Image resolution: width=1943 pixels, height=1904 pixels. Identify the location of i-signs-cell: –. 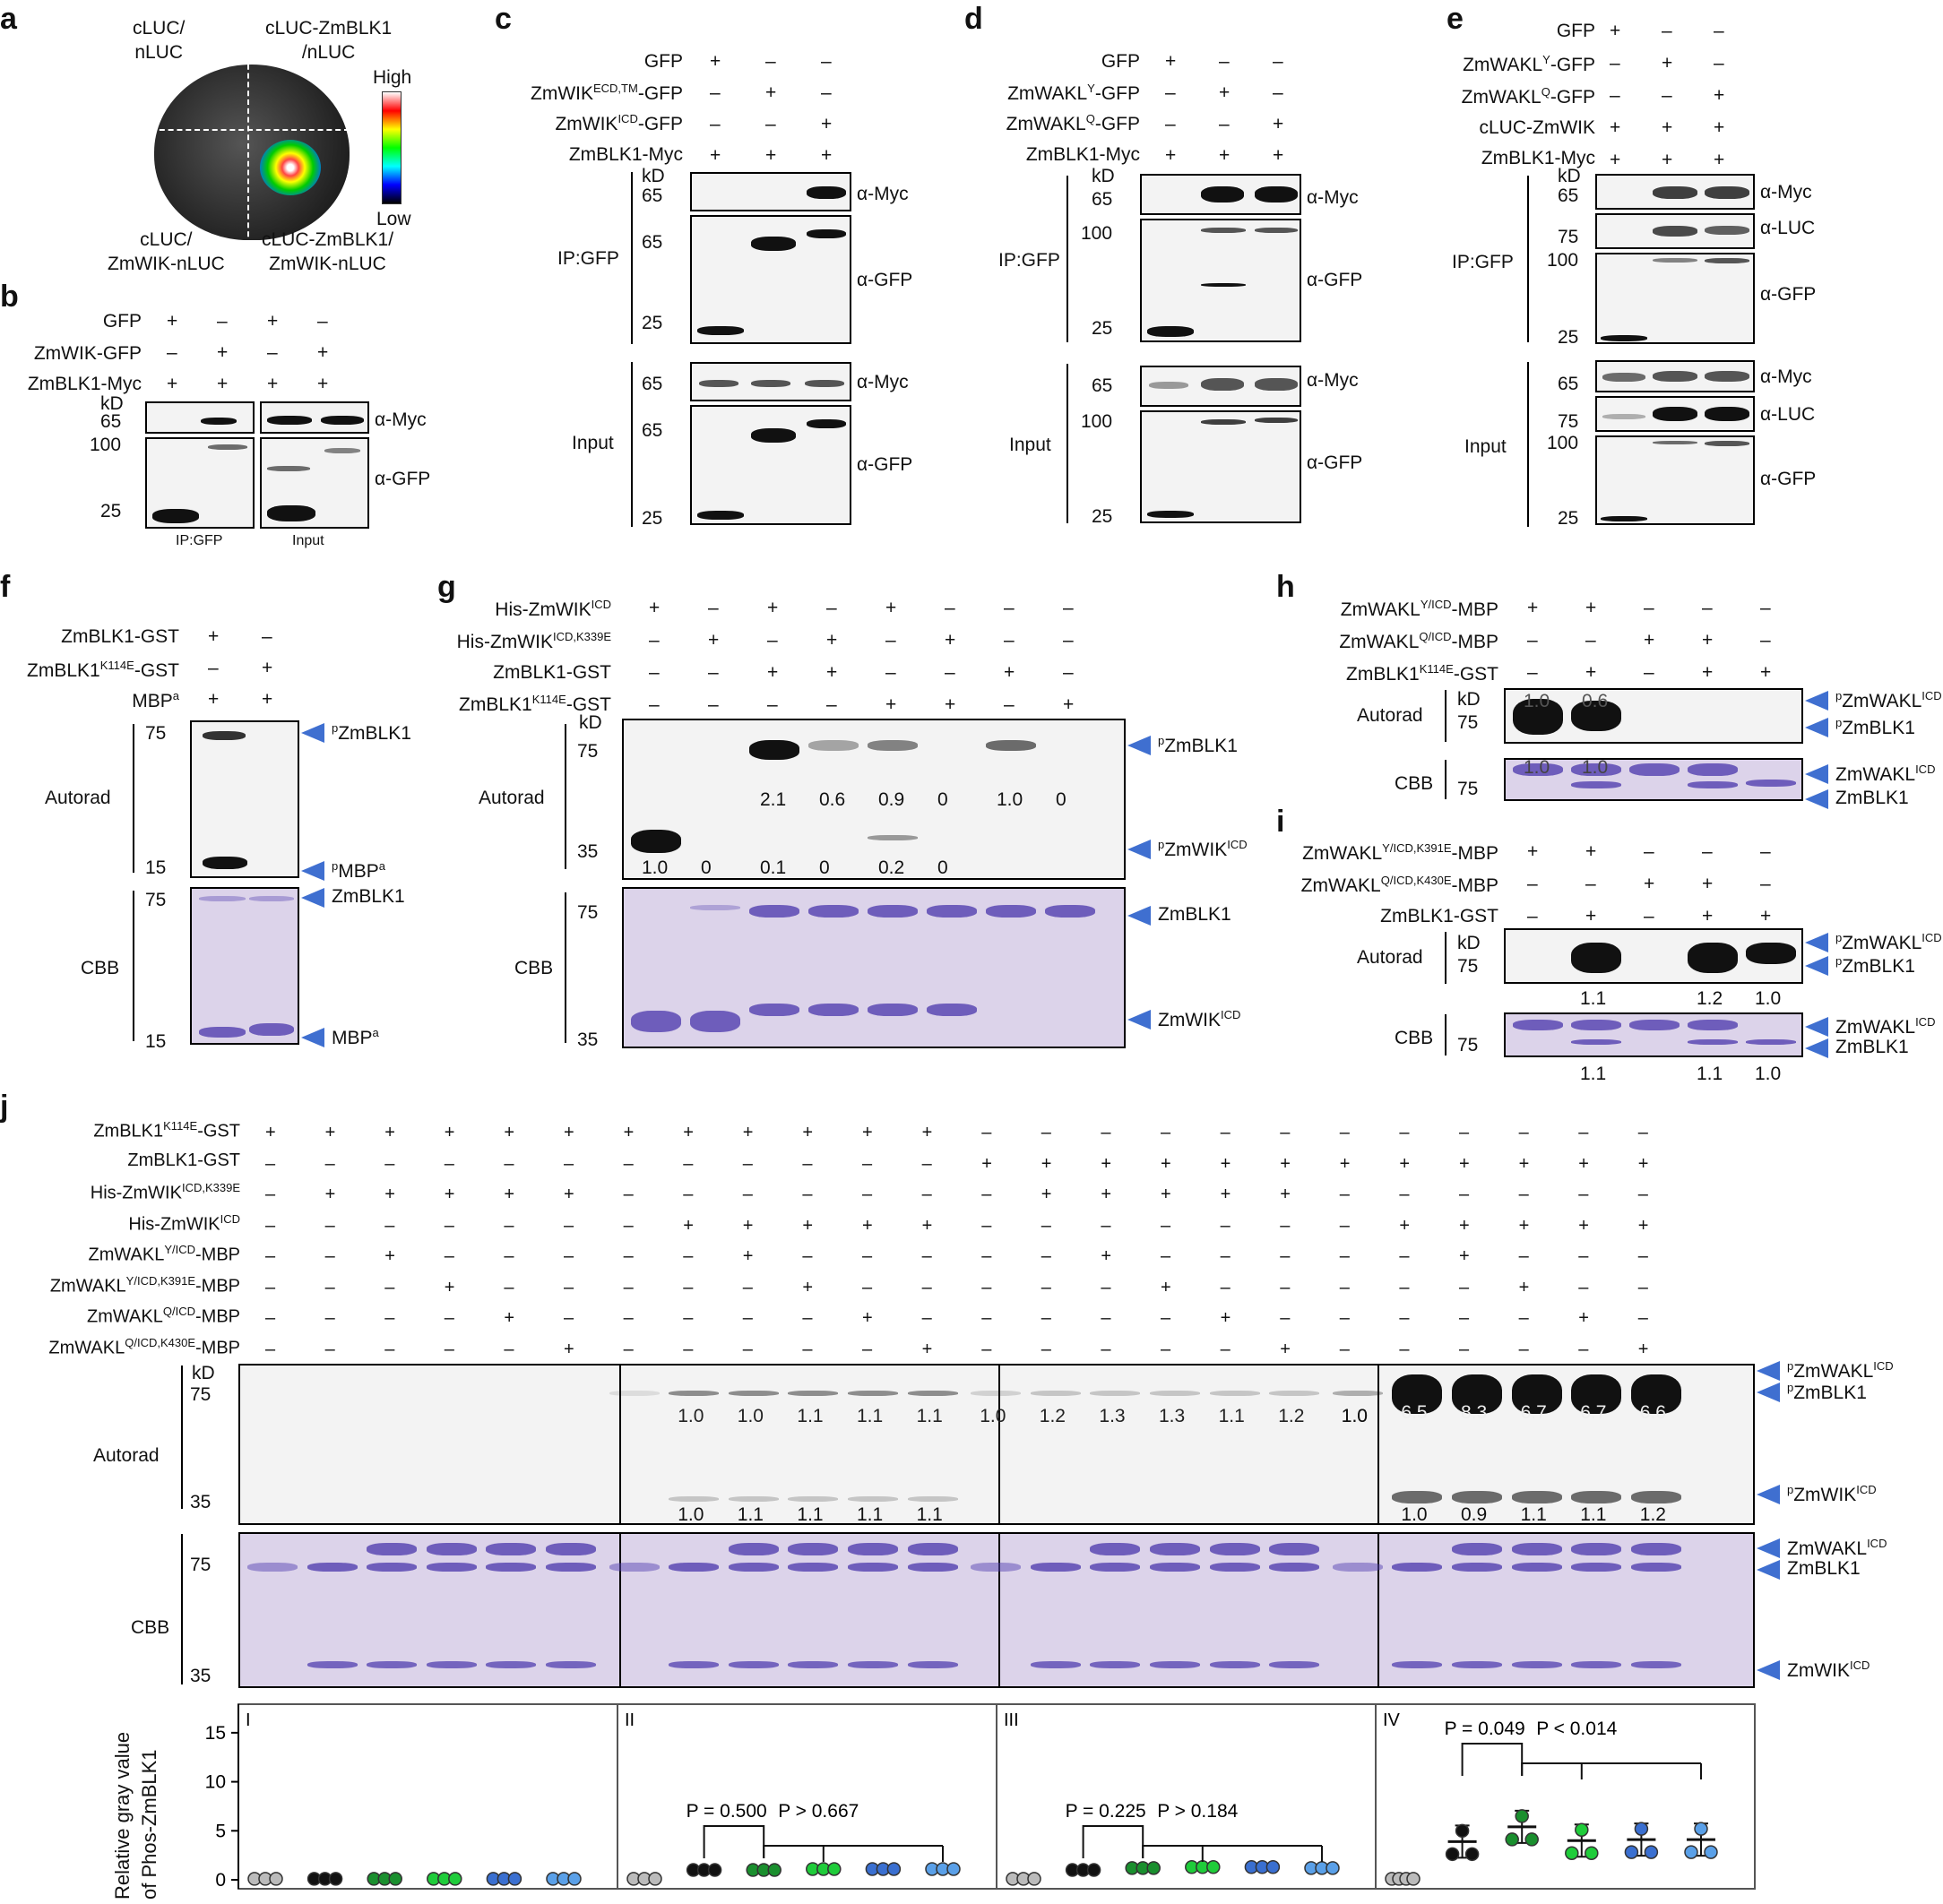
(1765, 851).